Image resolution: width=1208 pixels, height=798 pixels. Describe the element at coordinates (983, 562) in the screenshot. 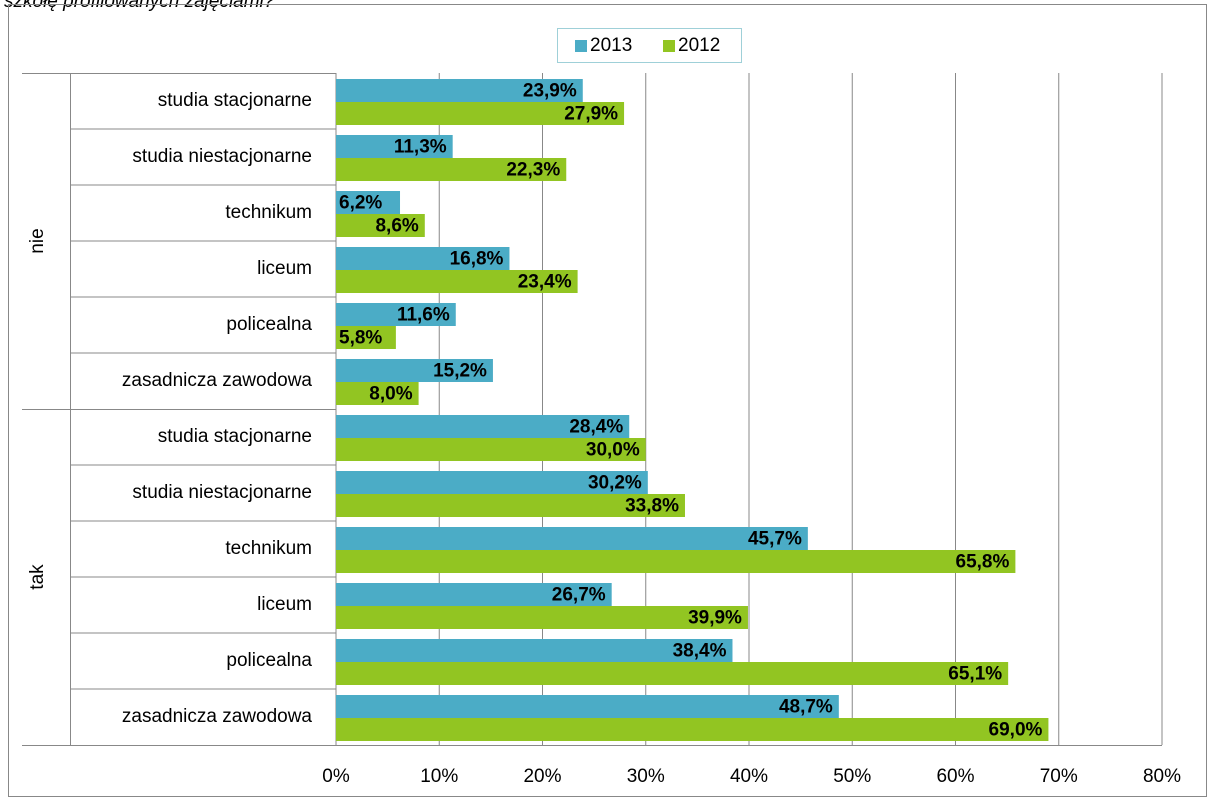

I see `data-label: 65,8%` at that location.